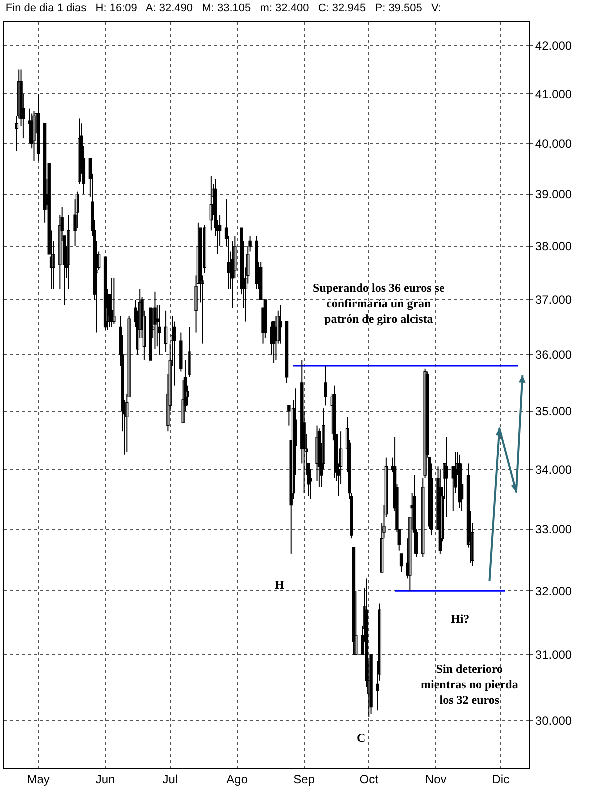 The image size is (591, 802). Describe the element at coordinates (553, 247) in the screenshot. I see `y-tick-label: 38.000` at that location.